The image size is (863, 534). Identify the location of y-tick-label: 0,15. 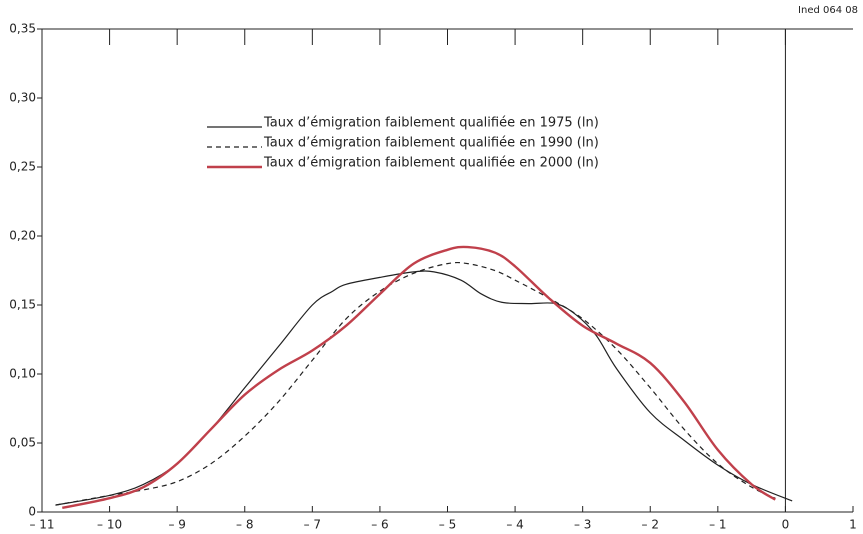
(22, 305).